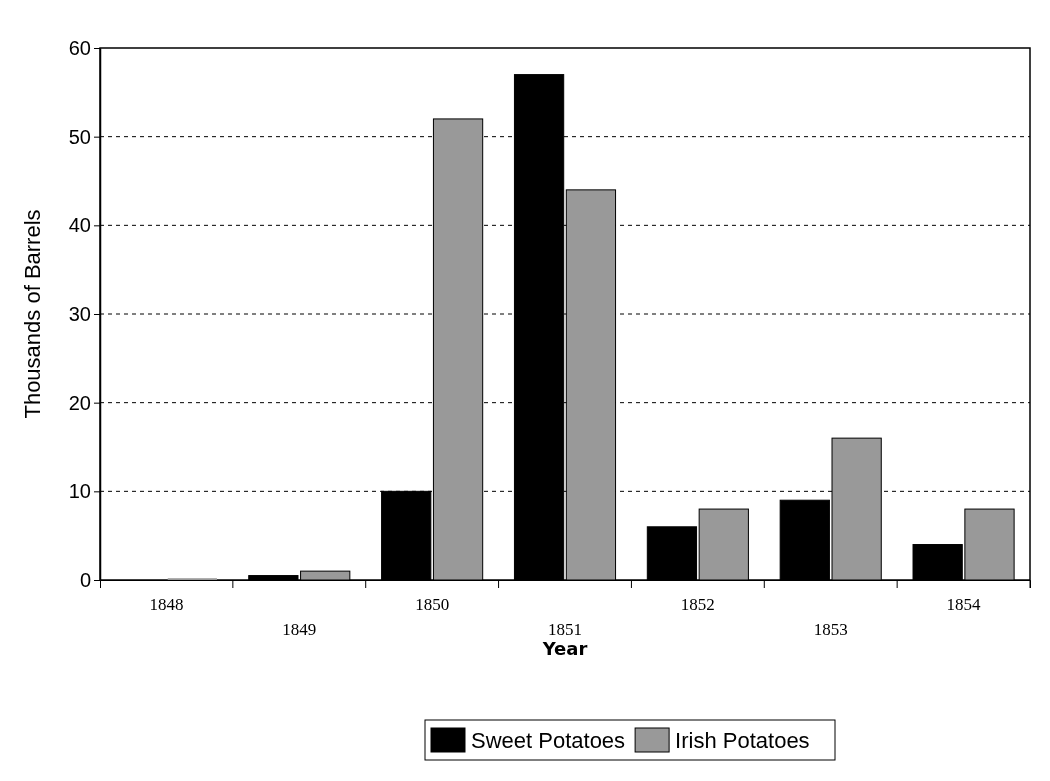 The height and width of the screenshot is (781, 1050). I want to click on y-tick-label: 40, so click(79, 225).